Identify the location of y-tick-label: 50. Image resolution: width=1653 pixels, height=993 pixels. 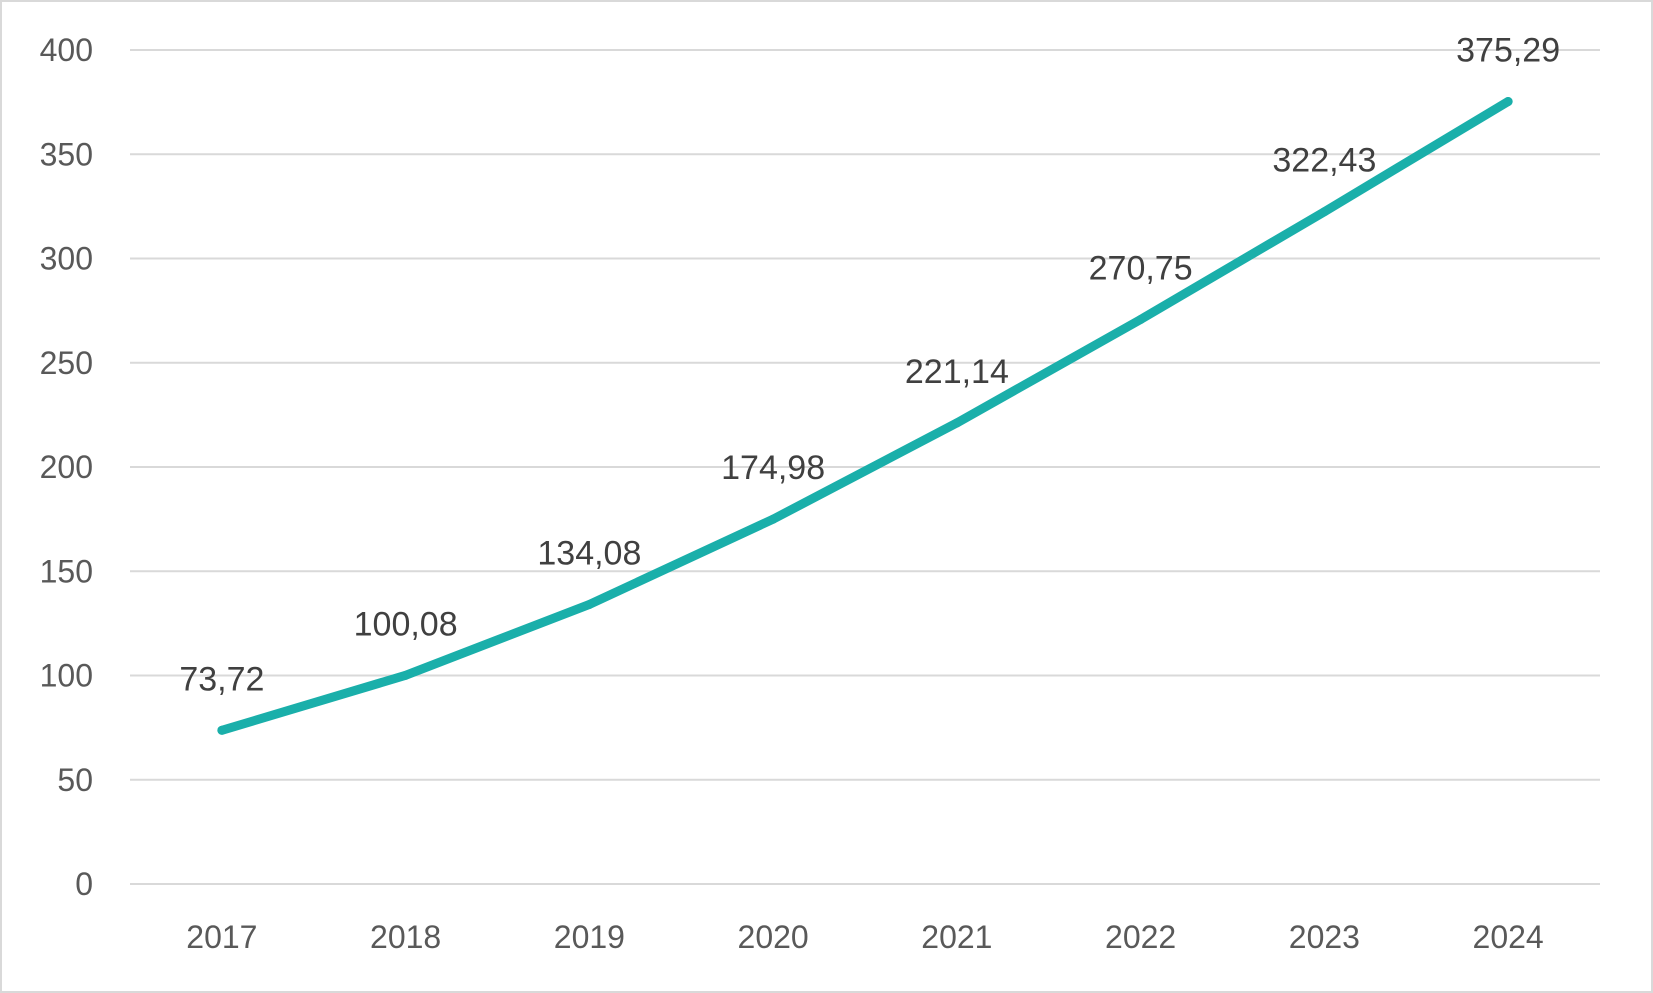
(75, 780).